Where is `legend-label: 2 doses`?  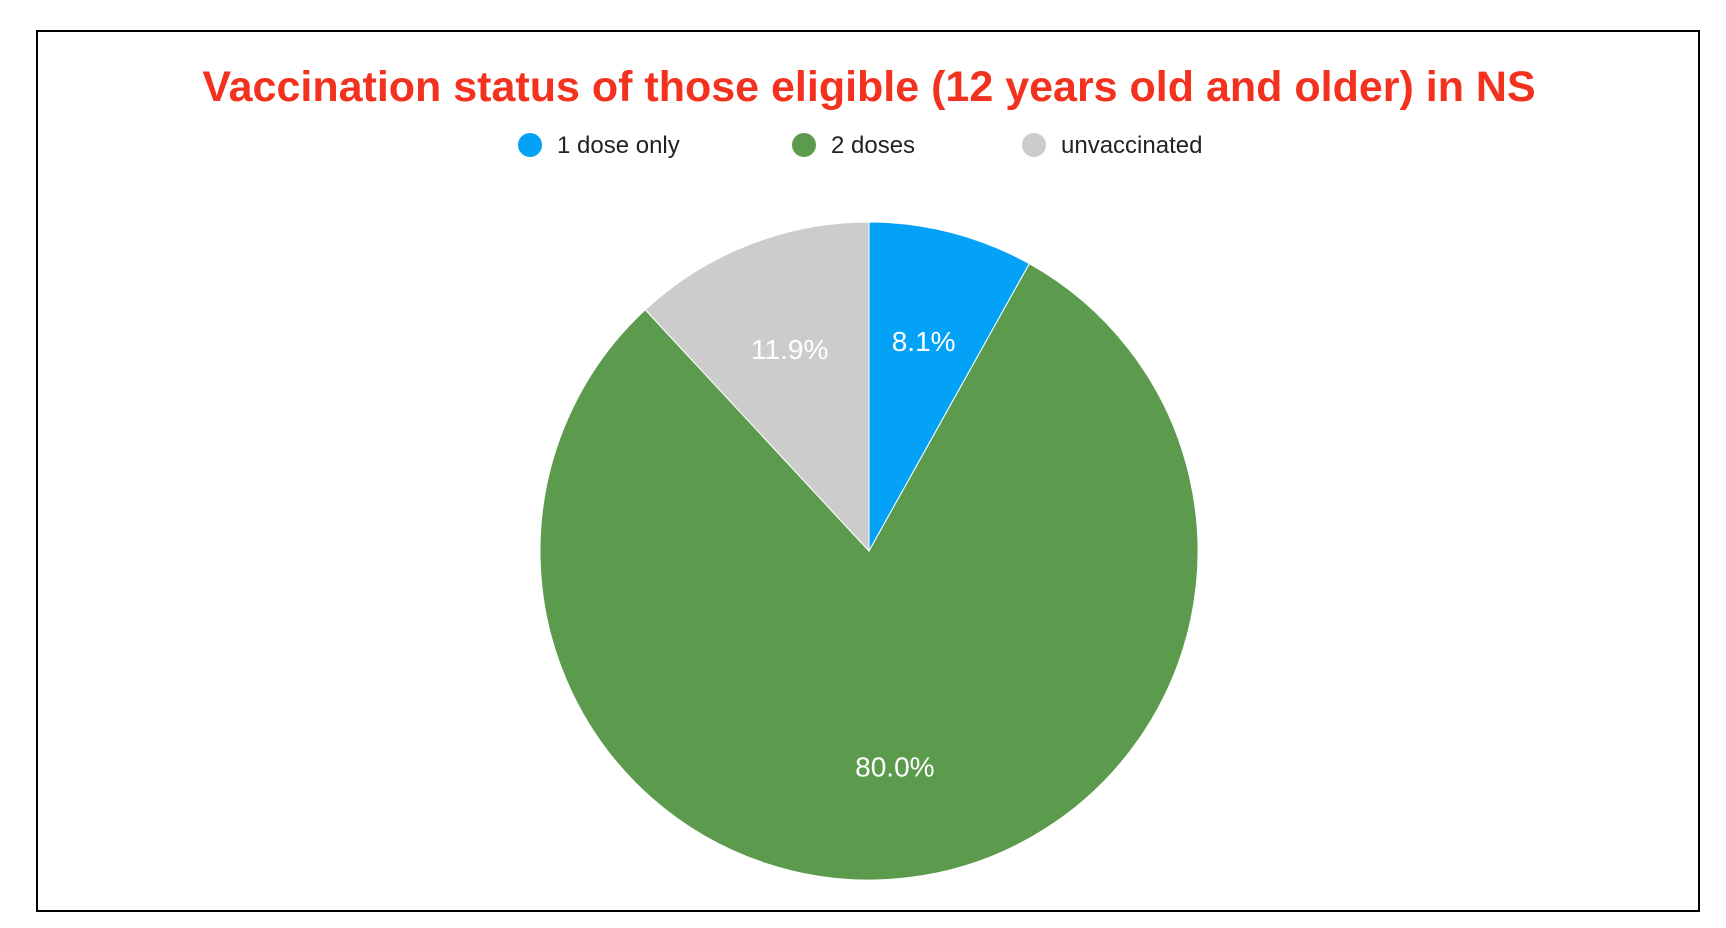 legend-label: 2 doses is located at coordinates (873, 145).